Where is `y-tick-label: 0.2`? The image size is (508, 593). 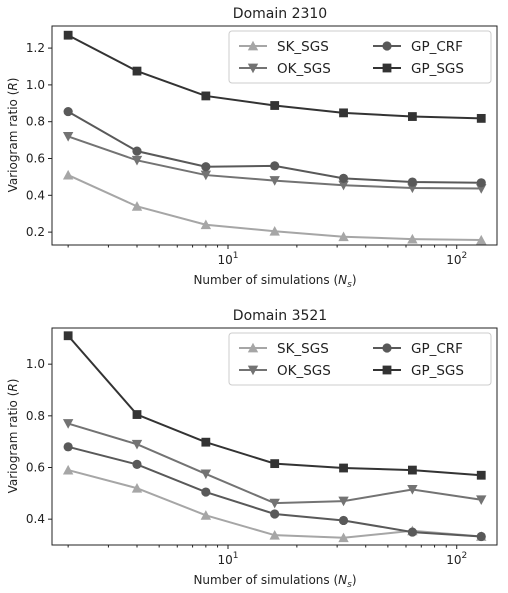 y-tick-label: 0.2 is located at coordinates (35, 232).